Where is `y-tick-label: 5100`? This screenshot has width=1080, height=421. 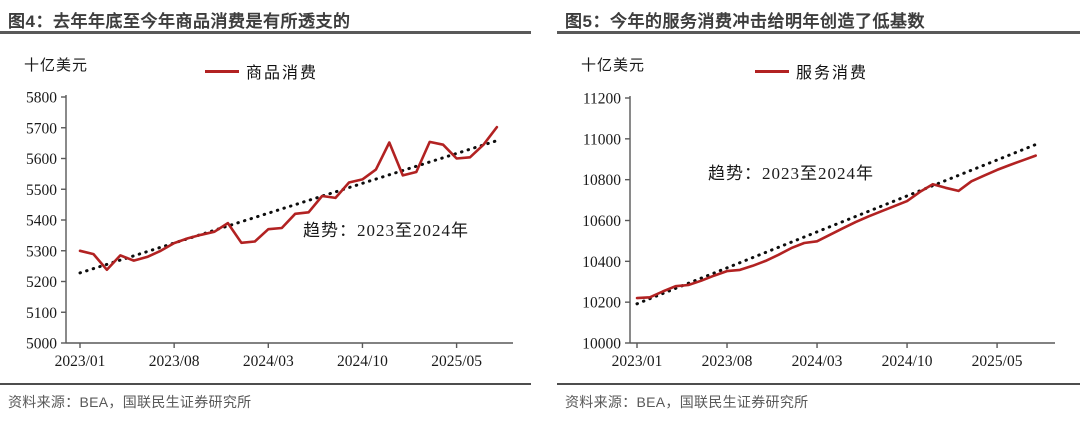
y-tick-label: 5100 is located at coordinates (41, 313).